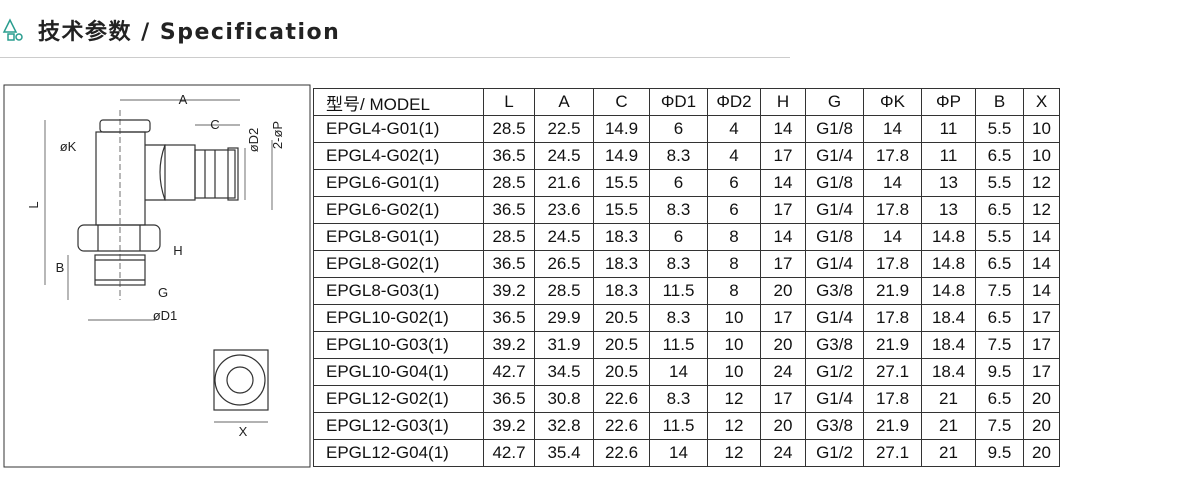  What do you see at coordinates (12, 29) in the screenshot?
I see `title-icon` at bounding box center [12, 29].